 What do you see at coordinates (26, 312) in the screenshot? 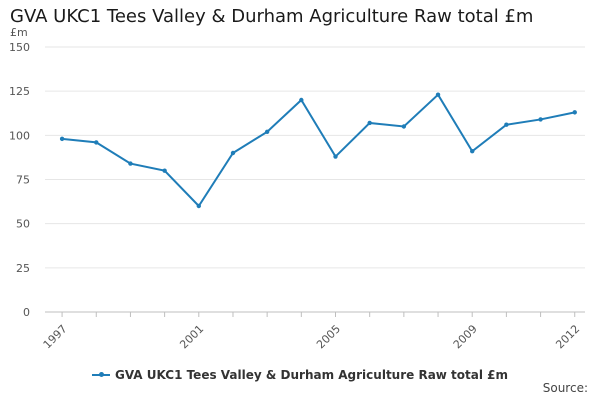
I see `y-tick-label: 0` at bounding box center [26, 312].